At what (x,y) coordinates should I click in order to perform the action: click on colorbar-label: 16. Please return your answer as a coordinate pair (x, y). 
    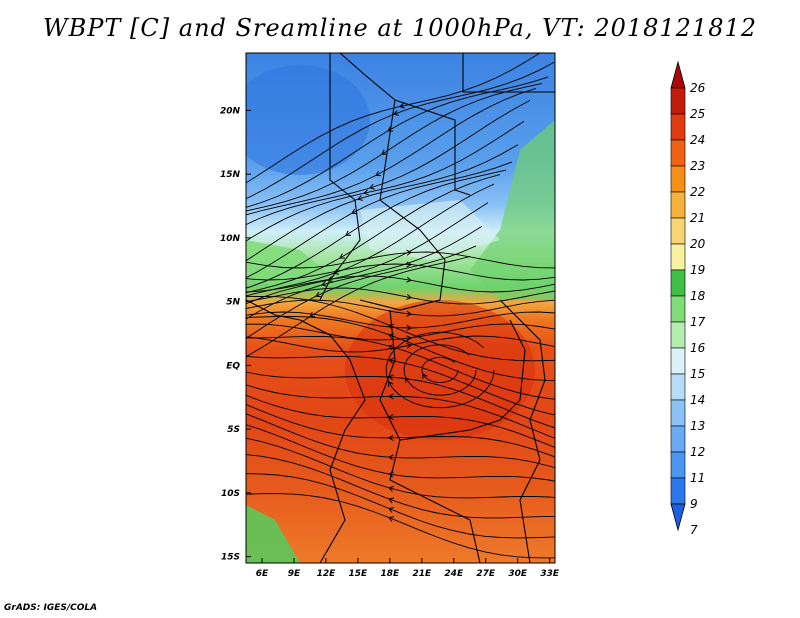
    Looking at the image, I should click on (698, 348).